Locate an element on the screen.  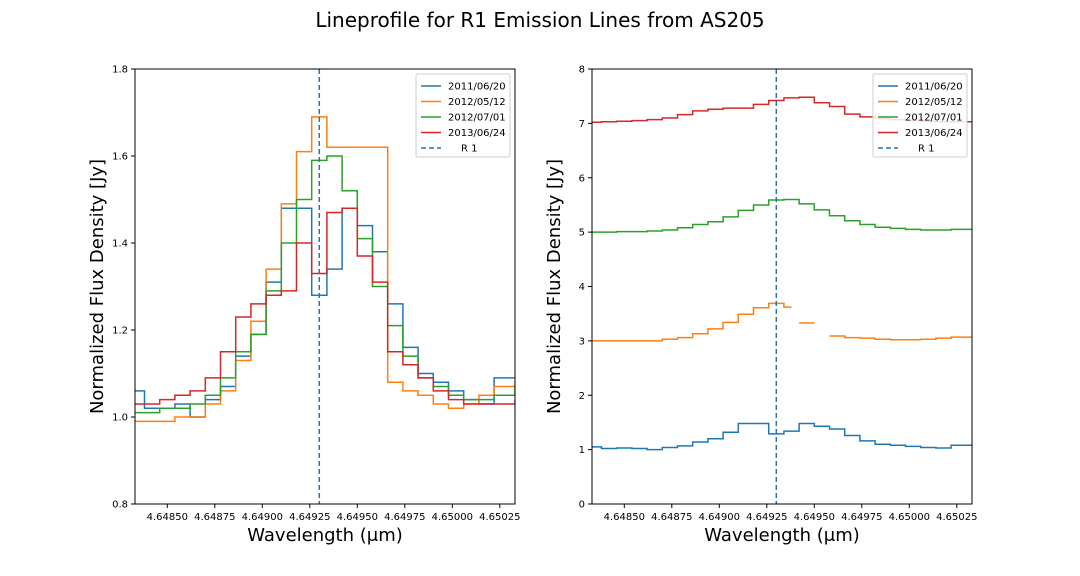
y-tick-label: 4 is located at coordinates (582, 287).